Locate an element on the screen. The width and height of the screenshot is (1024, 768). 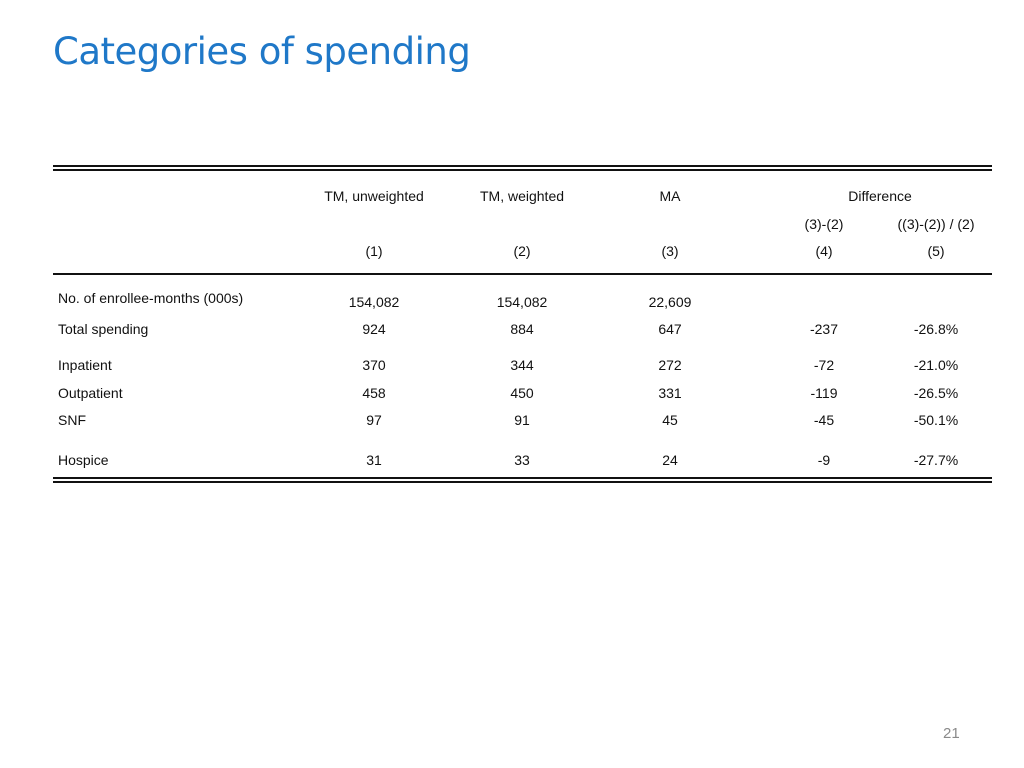
header-col-number-1: (1) is located at coordinates (374, 251).